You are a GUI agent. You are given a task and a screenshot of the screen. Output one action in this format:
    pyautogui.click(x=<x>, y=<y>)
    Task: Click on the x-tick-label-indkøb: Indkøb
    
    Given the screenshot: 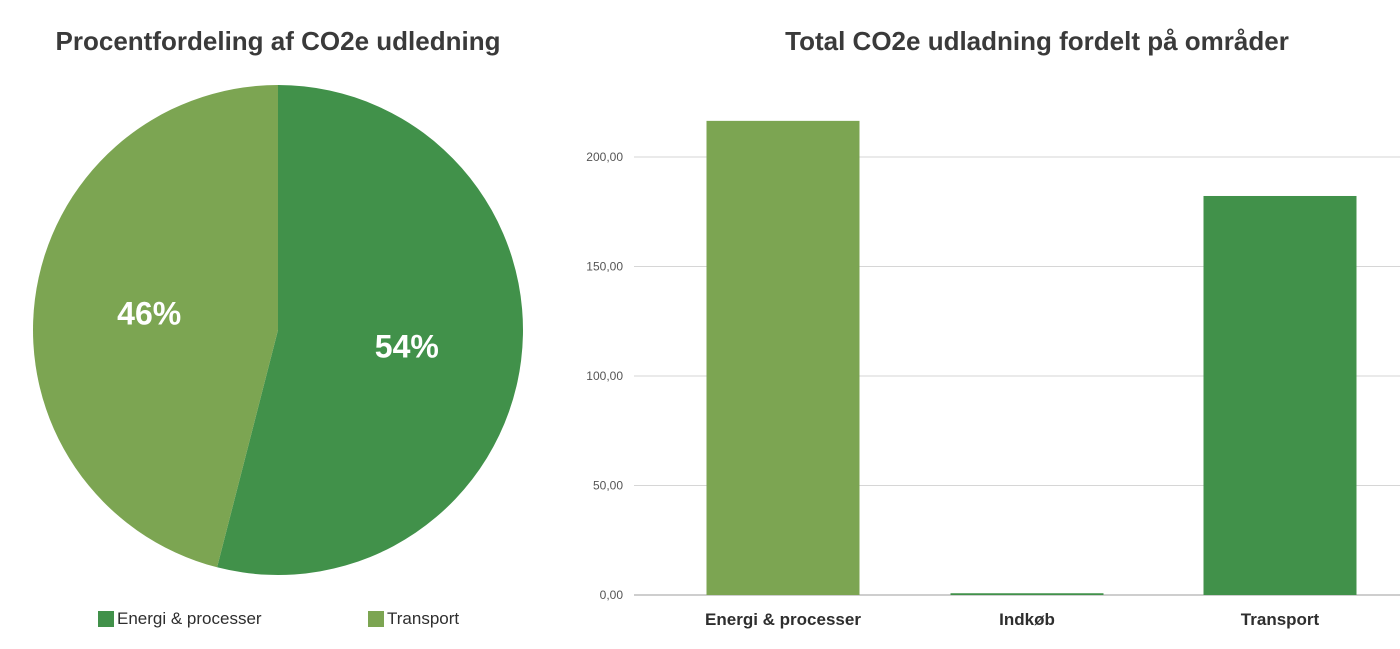 What is the action you would take?
    pyautogui.click(x=1027, y=619)
    